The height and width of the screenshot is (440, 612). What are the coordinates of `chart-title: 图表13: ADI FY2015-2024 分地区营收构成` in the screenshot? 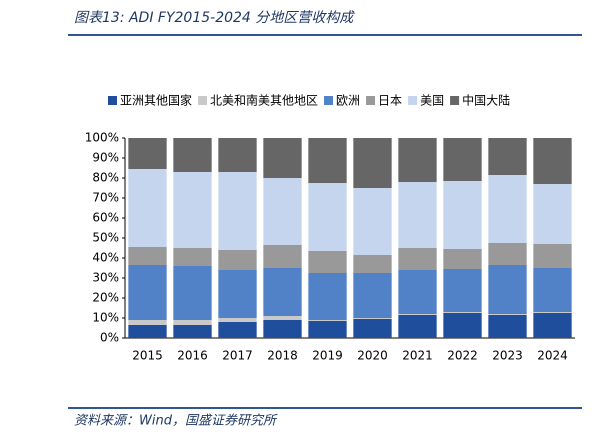 It's located at (214, 18).